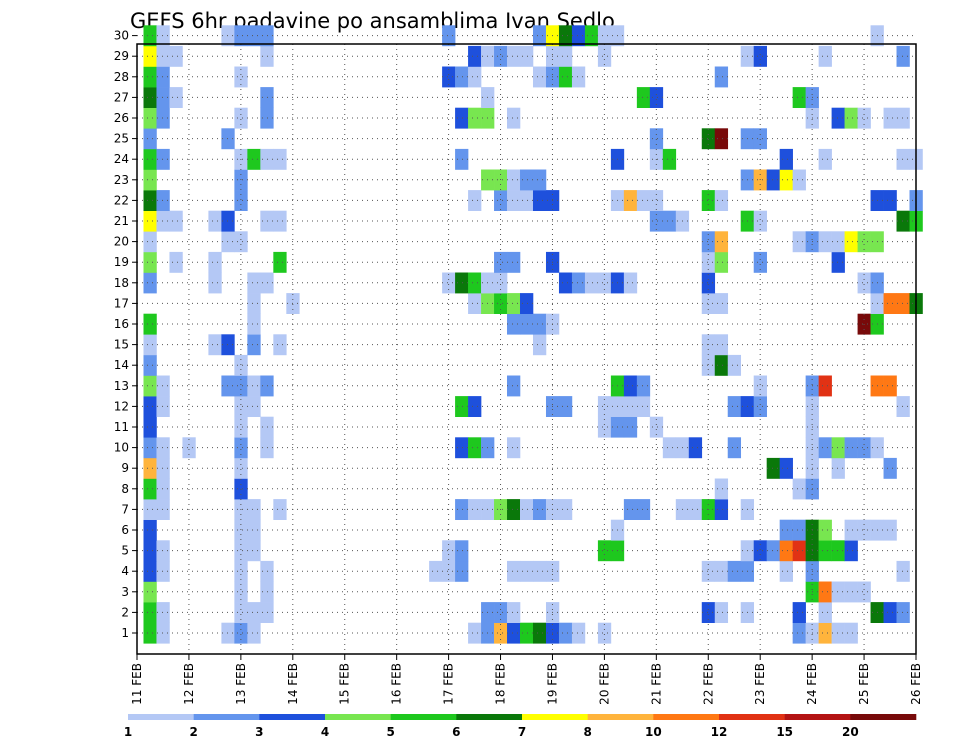 The image size is (960, 742). What do you see at coordinates (121, 159) in the screenshot?
I see `y-tick-label: 24` at bounding box center [121, 159].